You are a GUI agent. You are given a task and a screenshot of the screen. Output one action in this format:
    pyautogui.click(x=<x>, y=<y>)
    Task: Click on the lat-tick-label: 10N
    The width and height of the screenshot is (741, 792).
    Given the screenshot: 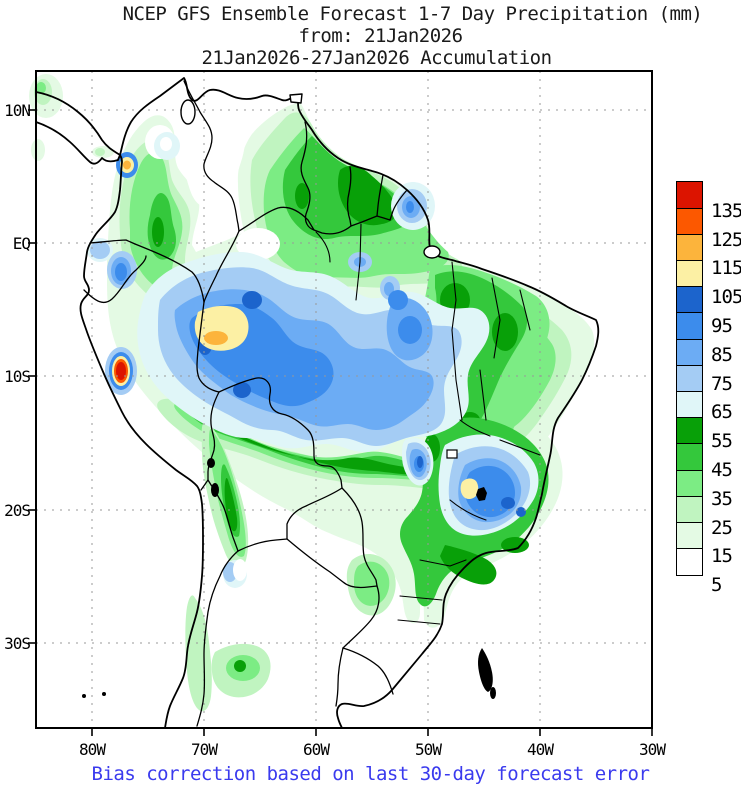 What is the action you would take?
    pyautogui.click(x=17, y=110)
    